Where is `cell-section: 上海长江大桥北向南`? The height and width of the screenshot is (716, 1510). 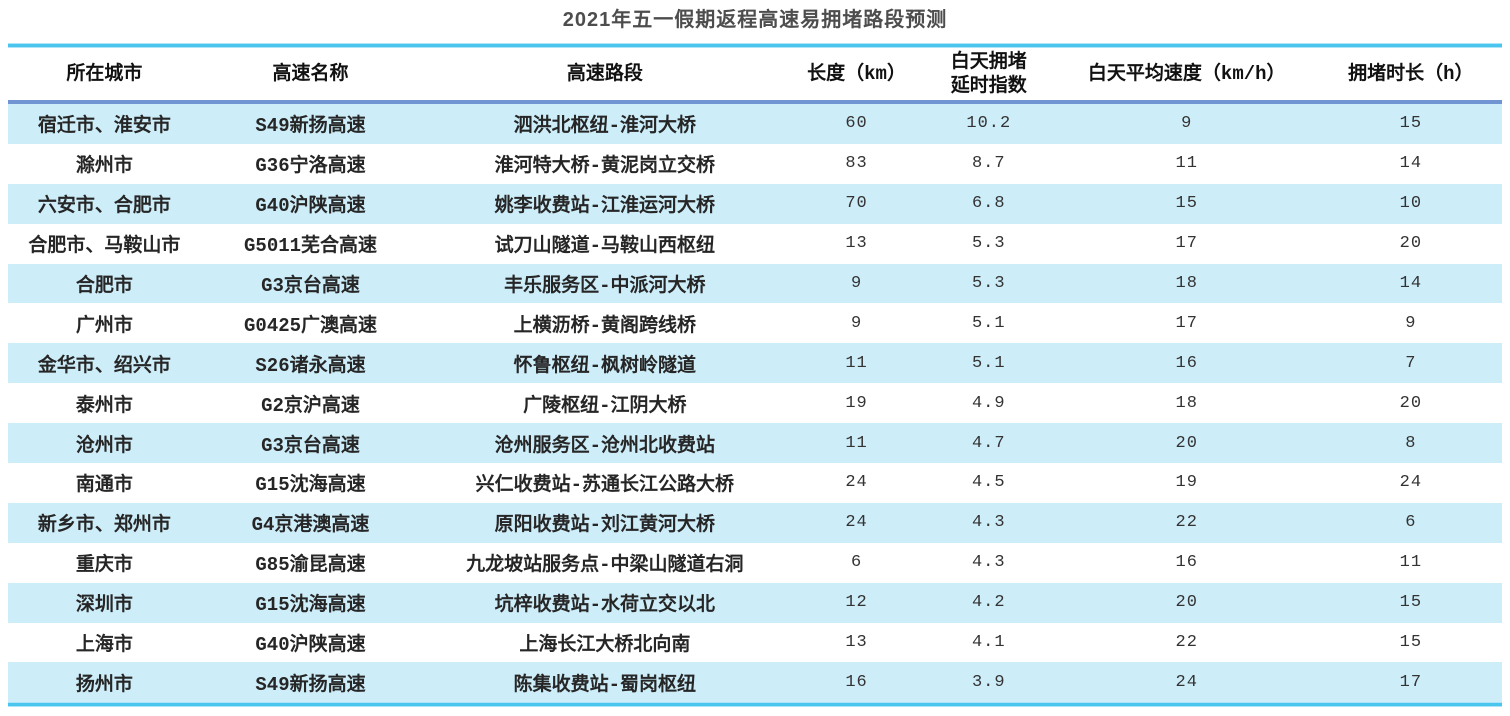 cell-section: 上海长江大桥北向南 is located at coordinates (605, 642).